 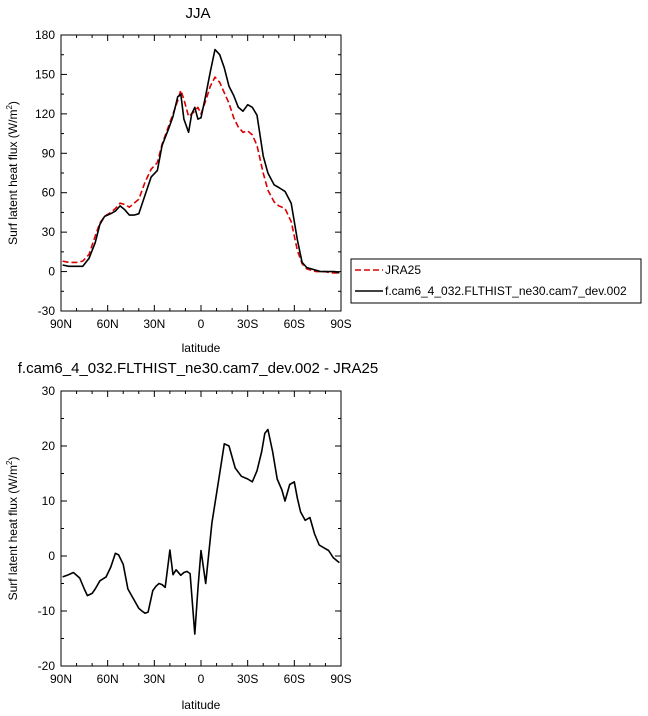 What do you see at coordinates (45, 114) in the screenshot?
I see `y-tick-label: 120` at bounding box center [45, 114].